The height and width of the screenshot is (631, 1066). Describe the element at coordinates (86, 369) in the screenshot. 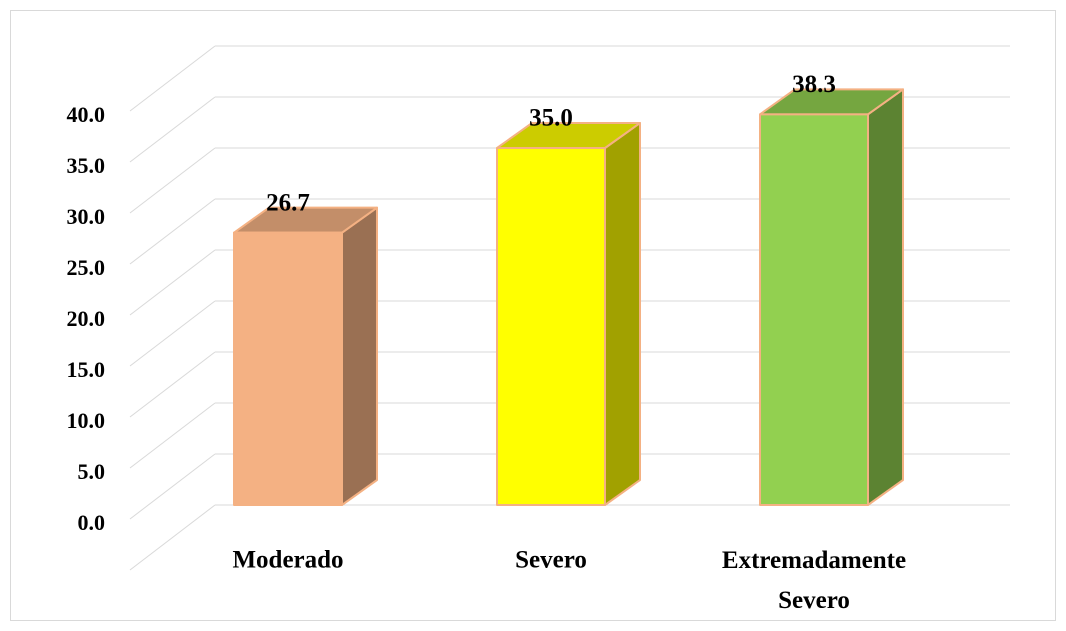

I see `y-tick-label: 15.0` at that location.